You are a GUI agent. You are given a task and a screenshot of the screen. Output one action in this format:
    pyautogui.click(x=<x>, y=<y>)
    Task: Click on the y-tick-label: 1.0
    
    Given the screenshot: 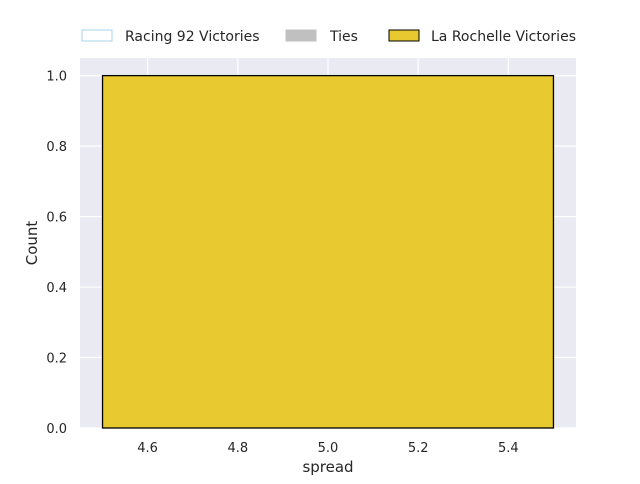 What is the action you would take?
    pyautogui.click(x=56, y=77)
    